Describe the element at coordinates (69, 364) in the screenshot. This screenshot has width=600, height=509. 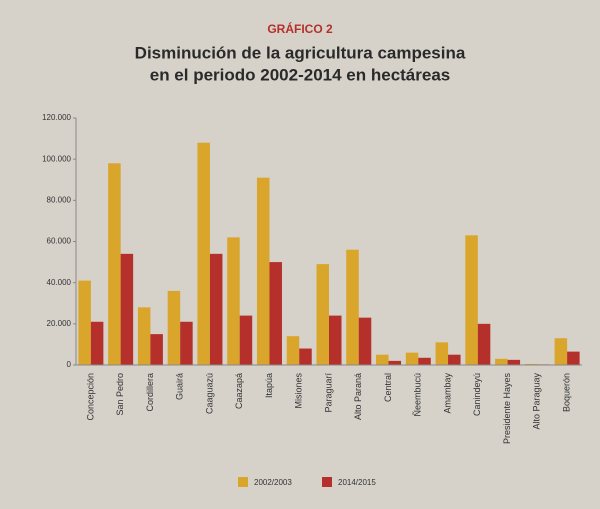
I see `y-tick-label: 0` at that location.